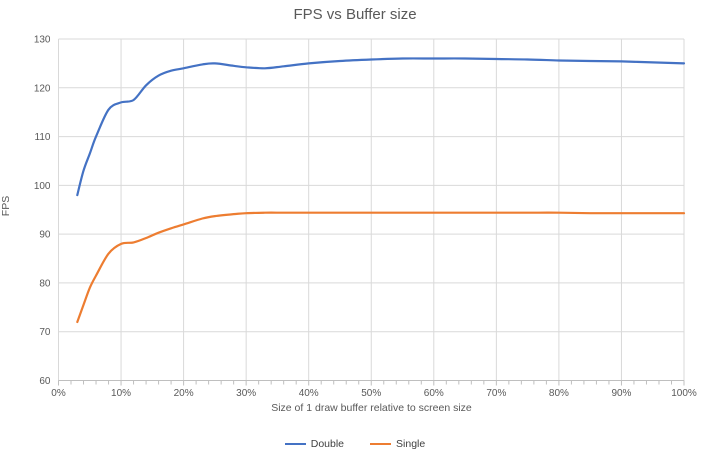 This screenshot has width=710, height=466. Describe the element at coordinates (45, 332) in the screenshot. I see `y-tick-label: 70` at that location.